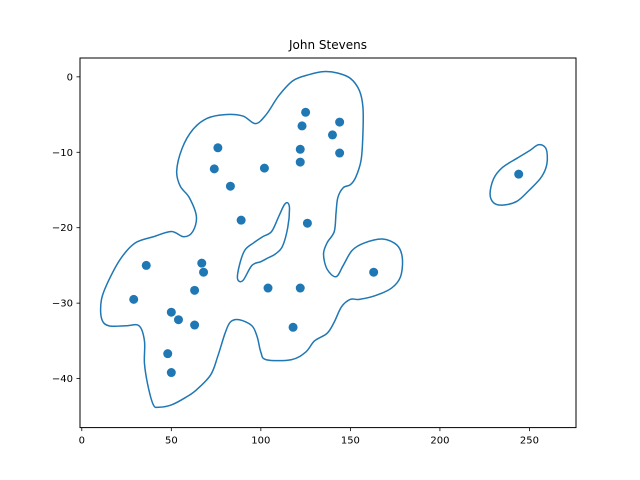  I want to click on chart-title: John Stevens, so click(327, 45).